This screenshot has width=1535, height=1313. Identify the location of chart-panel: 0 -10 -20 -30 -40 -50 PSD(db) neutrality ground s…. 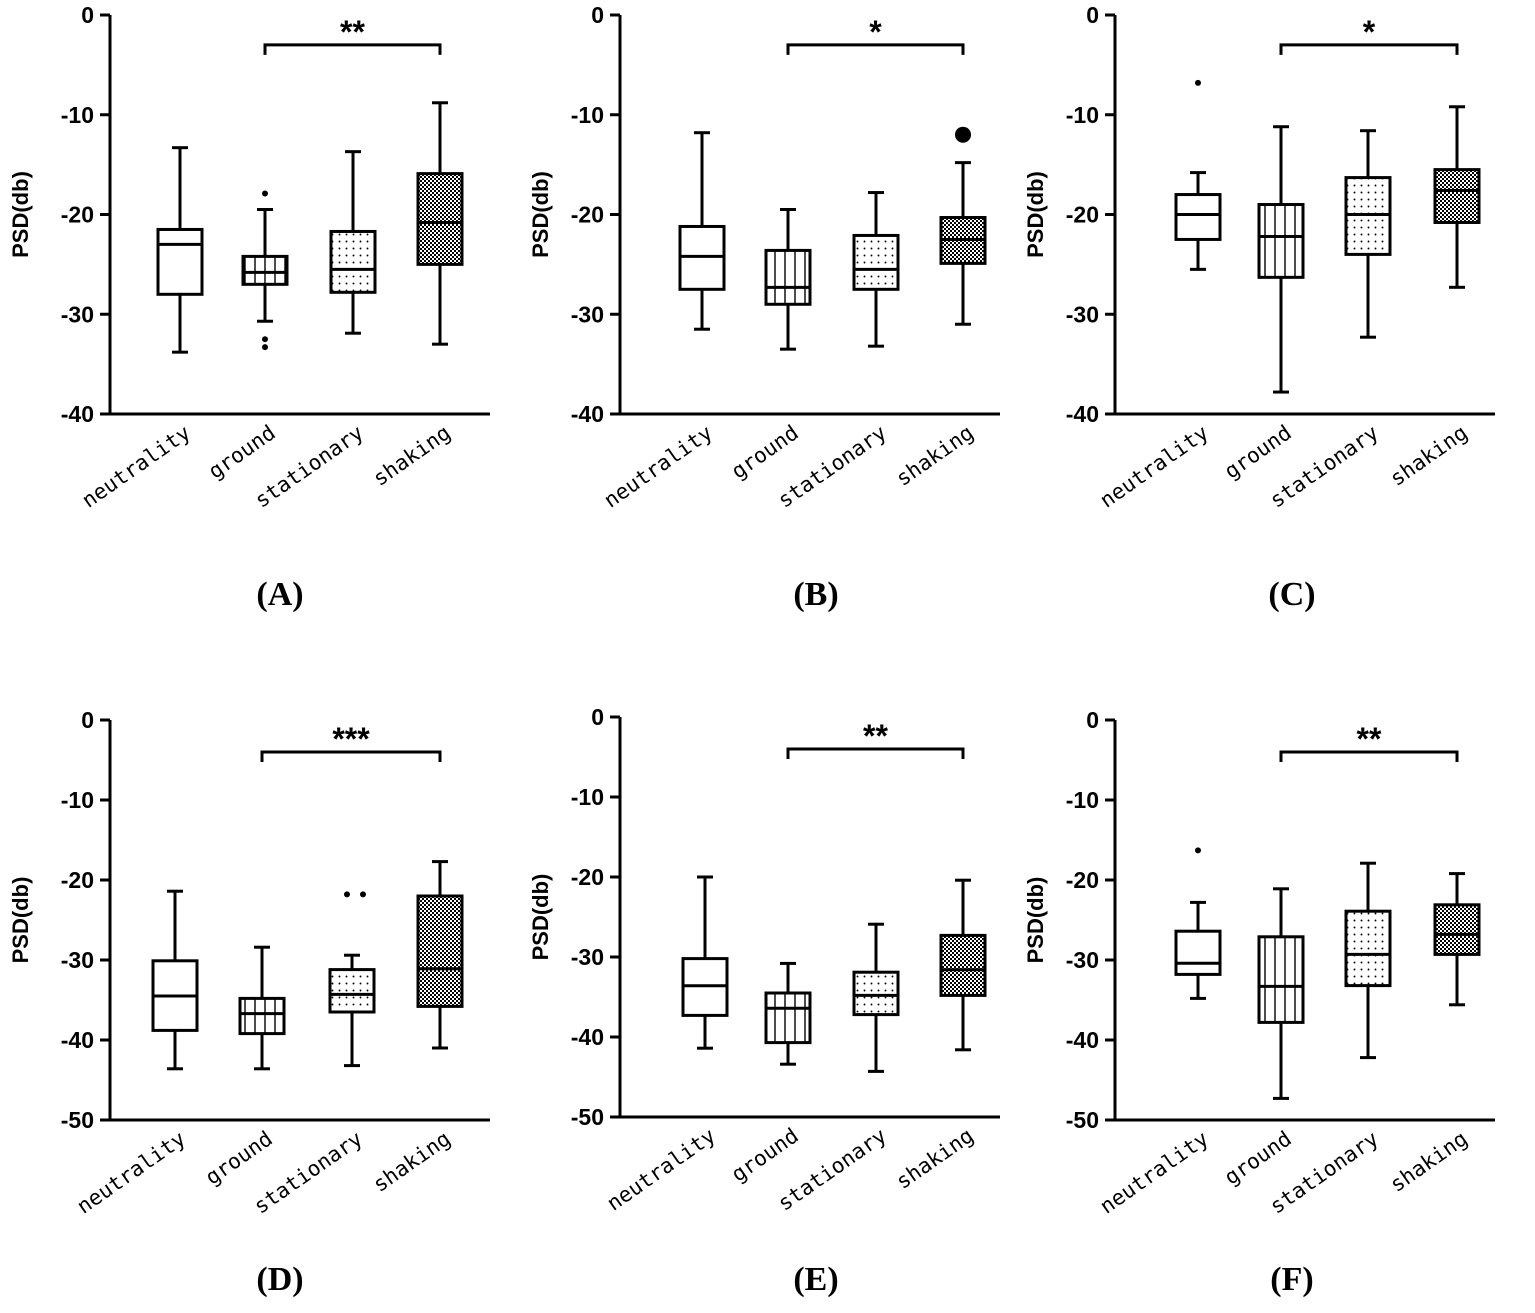
(249, 1002).